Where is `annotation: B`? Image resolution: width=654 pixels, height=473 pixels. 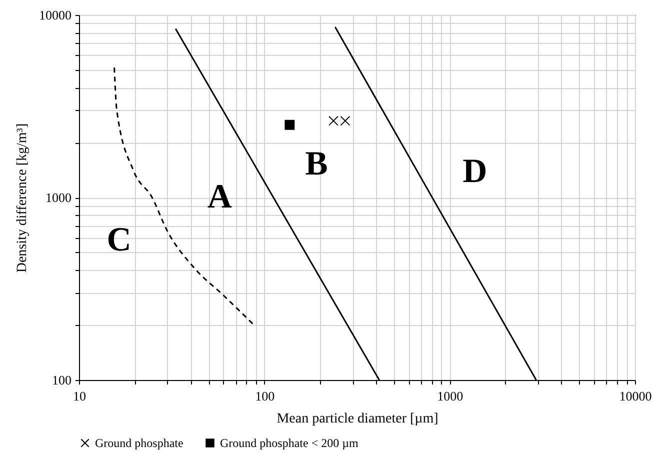
annotation: B is located at coordinates (316, 164).